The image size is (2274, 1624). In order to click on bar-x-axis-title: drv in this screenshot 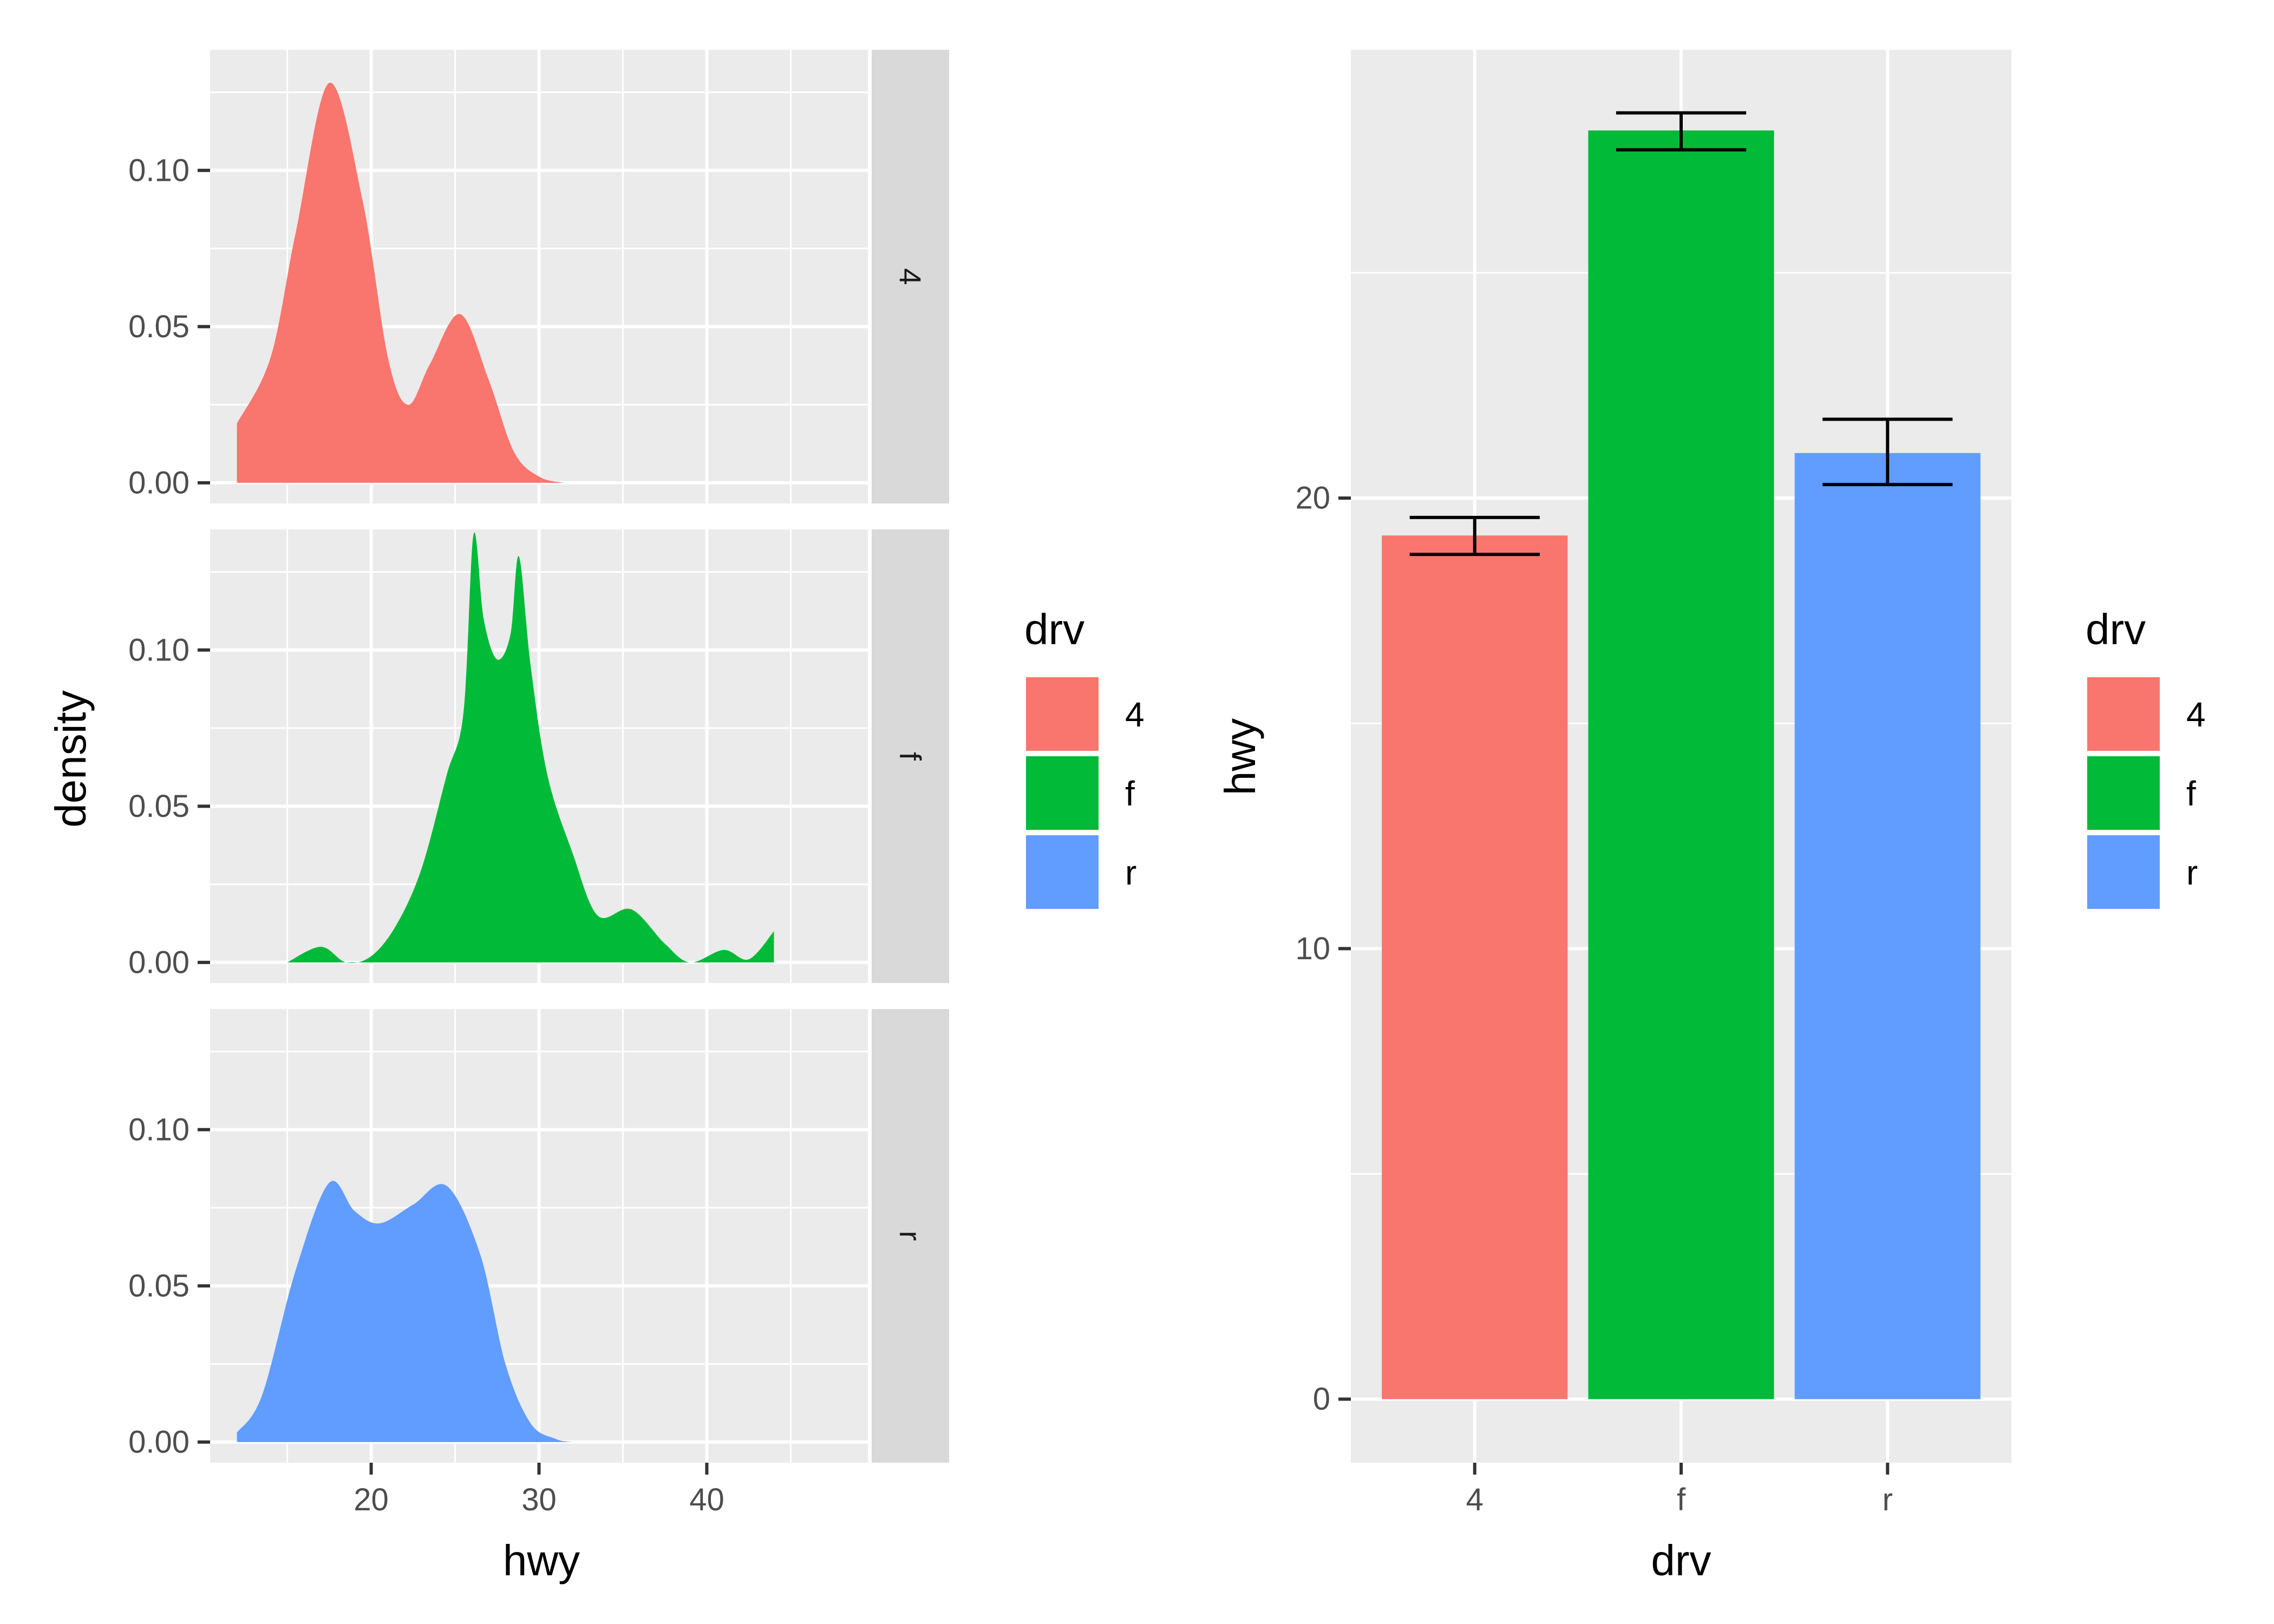, I will do `click(1681, 1560)`.